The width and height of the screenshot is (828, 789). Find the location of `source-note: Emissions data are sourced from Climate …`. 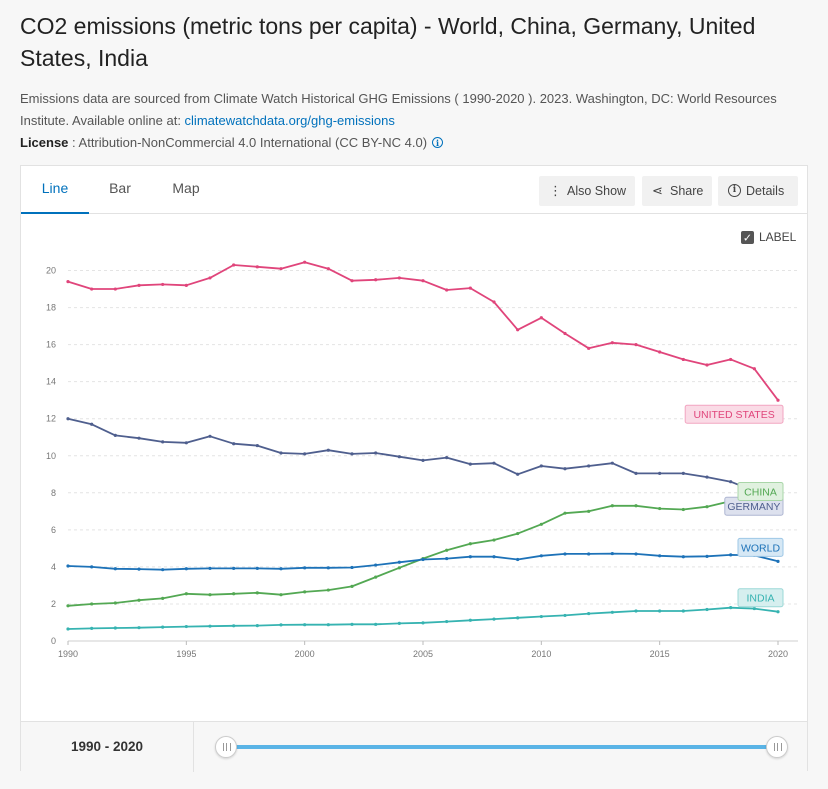

source-note: Emissions data are sourced from Climate … is located at coordinates (415, 110).